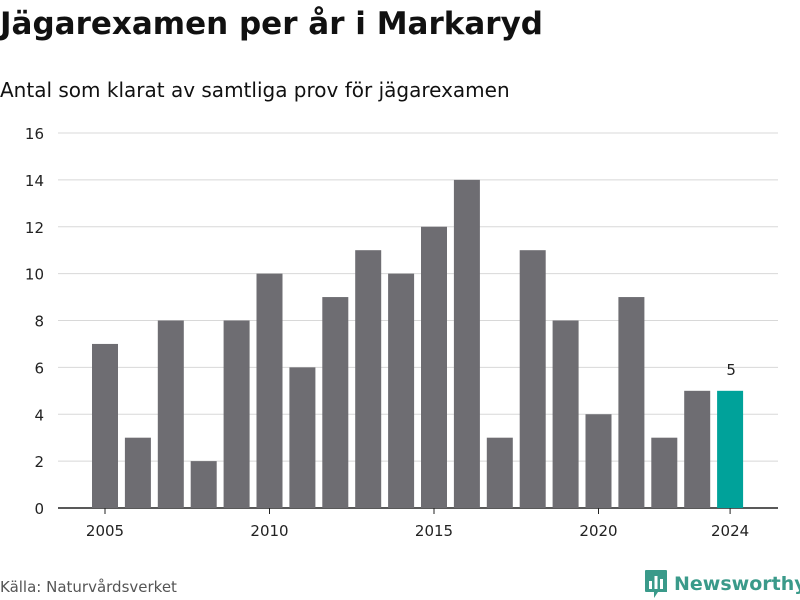 Image resolution: width=800 pixels, height=600 pixels. I want to click on y-tick-label: 4, so click(39, 415).